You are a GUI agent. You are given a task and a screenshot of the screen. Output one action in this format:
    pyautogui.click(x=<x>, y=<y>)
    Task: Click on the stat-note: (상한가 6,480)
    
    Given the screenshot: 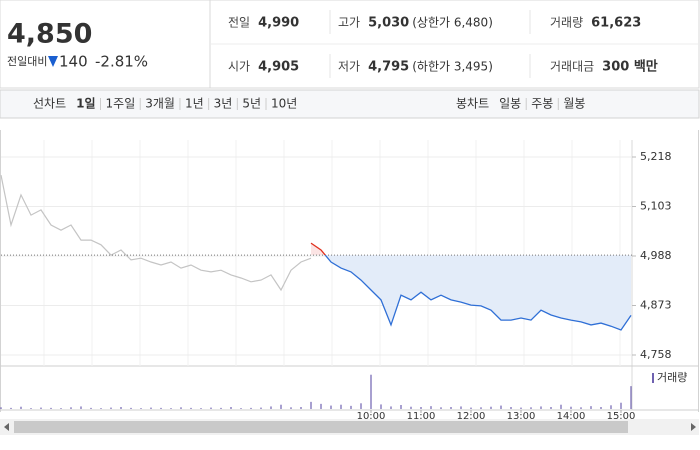 What is the action you would take?
    pyautogui.click(x=452, y=23)
    